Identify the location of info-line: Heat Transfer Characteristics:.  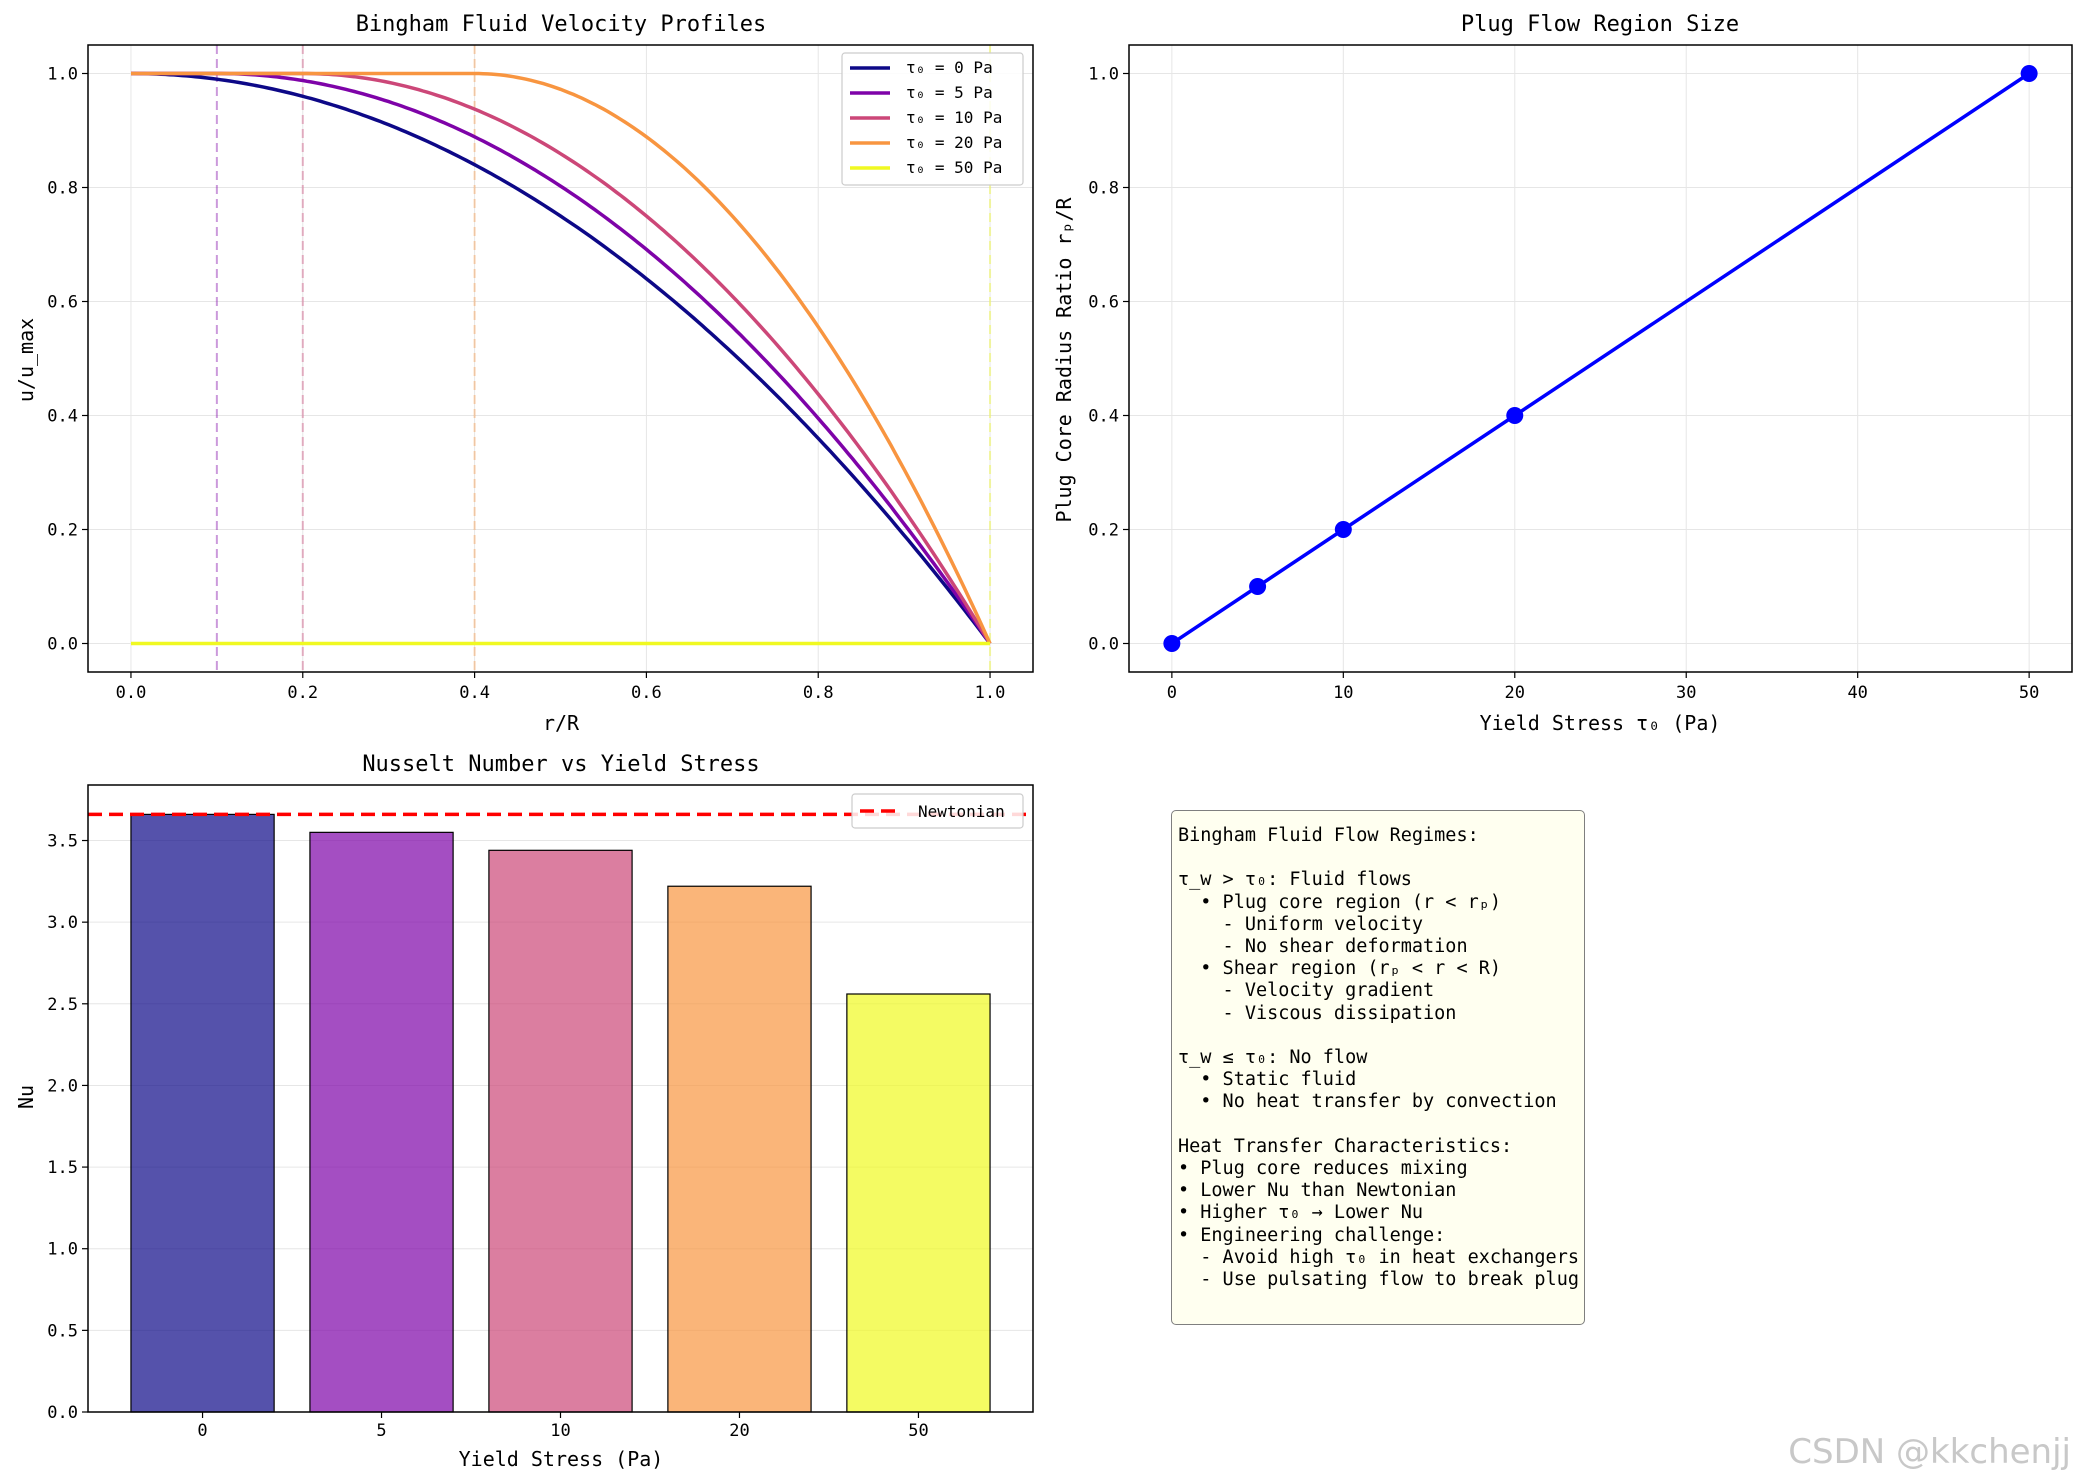
(1345, 1146).